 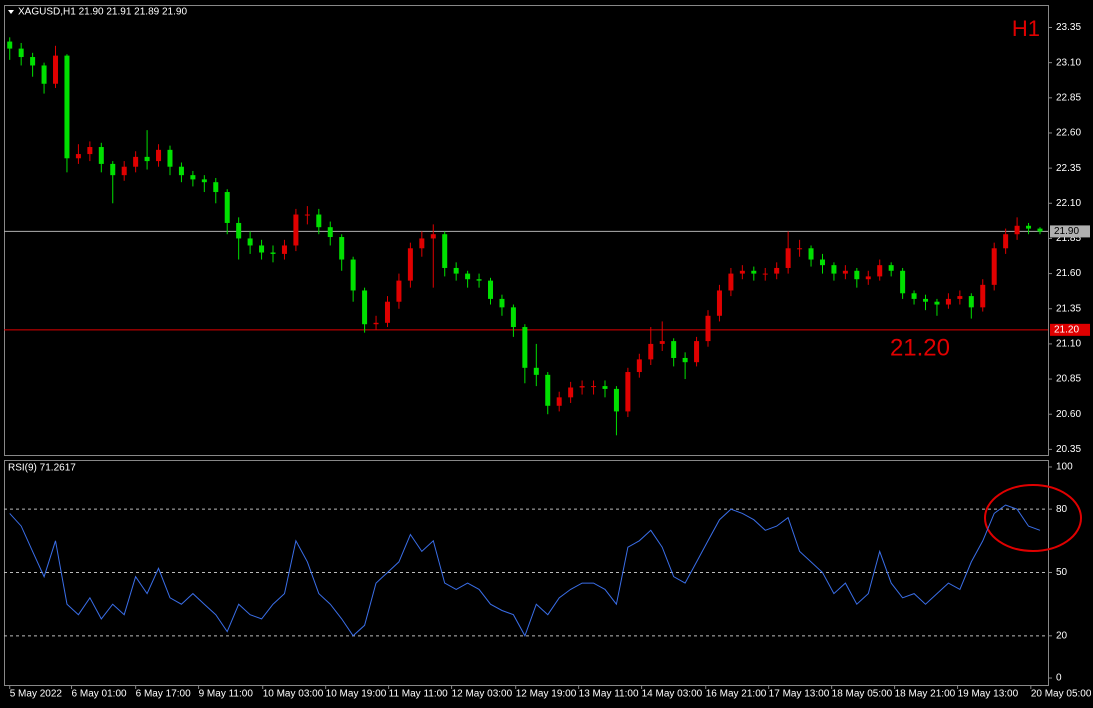 What do you see at coordinates (1061, 694) in the screenshot?
I see `x-tick-label: 20 May 05:00` at bounding box center [1061, 694].